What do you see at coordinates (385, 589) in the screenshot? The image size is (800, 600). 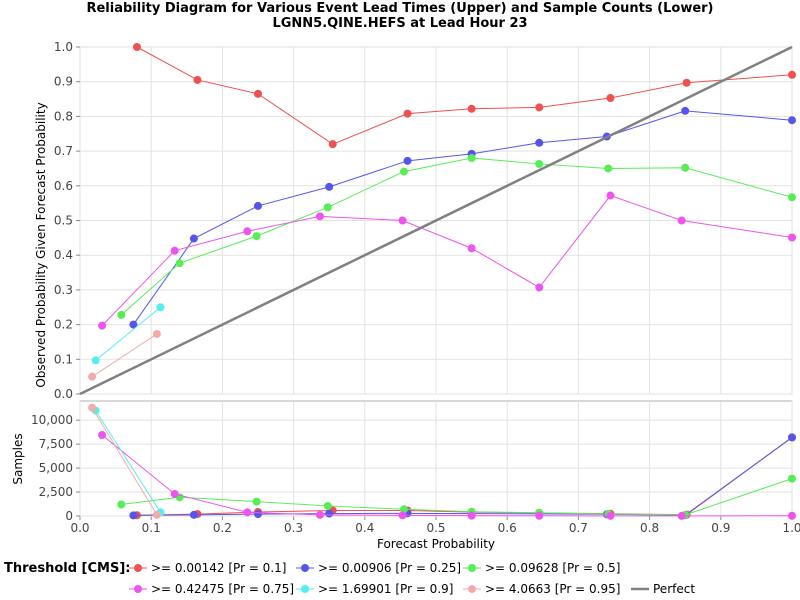 I see `legend-item-label: >= 1.69901 [Pr = 0.9]` at bounding box center [385, 589].